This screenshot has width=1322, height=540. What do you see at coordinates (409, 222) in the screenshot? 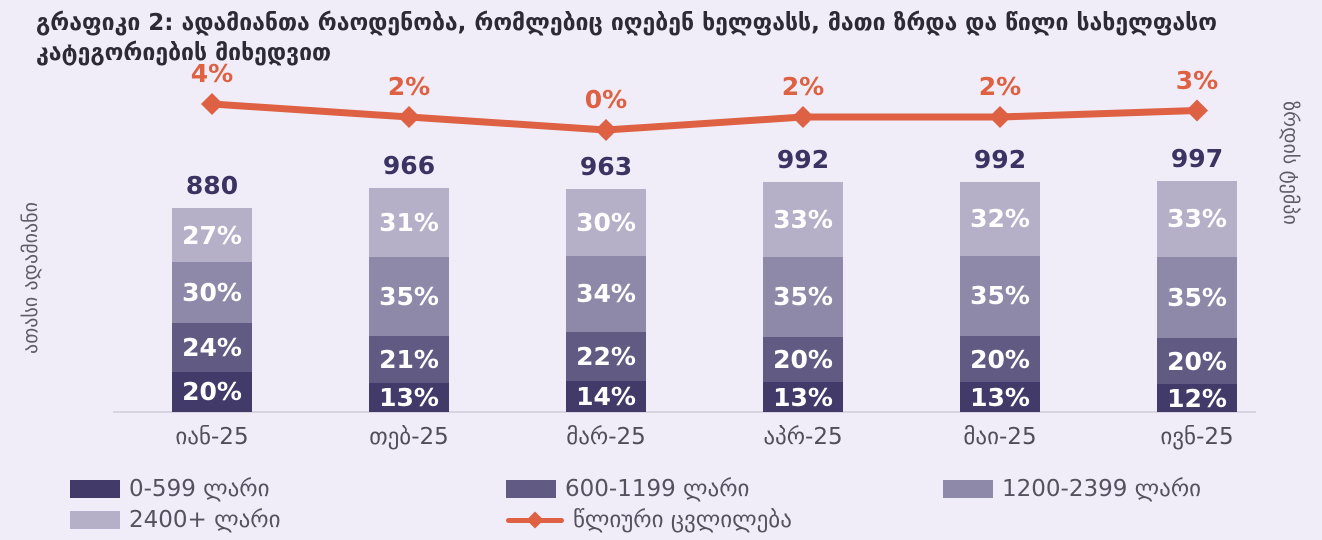
I see `bar-segment: 31%` at bounding box center [409, 222].